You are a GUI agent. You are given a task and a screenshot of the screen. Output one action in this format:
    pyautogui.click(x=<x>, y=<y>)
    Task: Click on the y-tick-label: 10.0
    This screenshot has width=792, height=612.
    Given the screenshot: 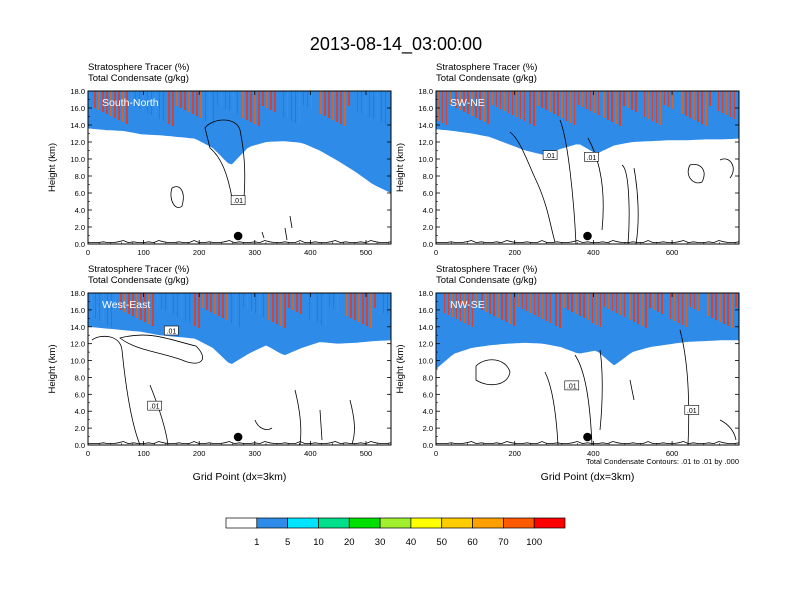 What is the action you would take?
    pyautogui.click(x=77, y=361)
    